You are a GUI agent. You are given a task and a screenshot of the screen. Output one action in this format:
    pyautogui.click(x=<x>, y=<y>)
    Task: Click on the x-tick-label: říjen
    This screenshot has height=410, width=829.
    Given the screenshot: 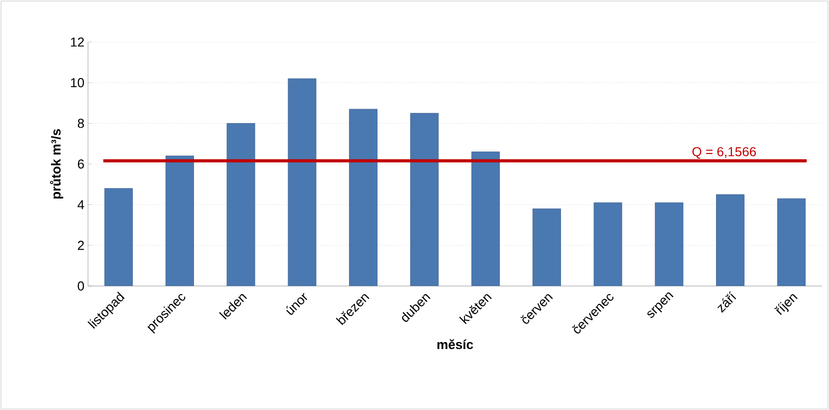 What is the action you would take?
    pyautogui.click(x=786, y=304)
    